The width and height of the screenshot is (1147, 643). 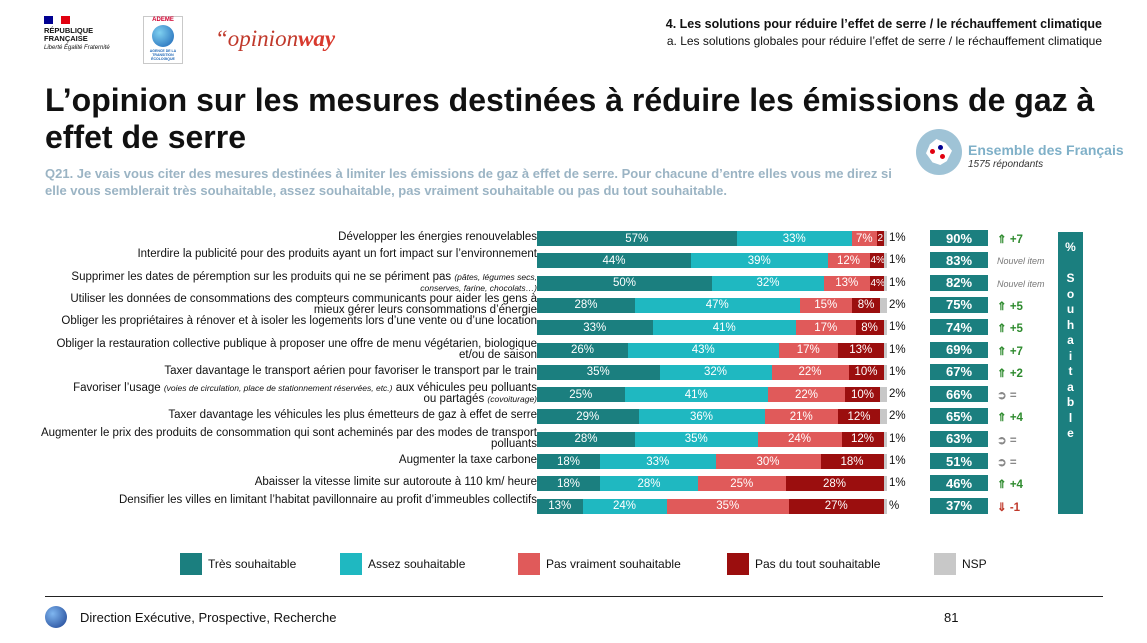 What do you see at coordinates (951, 617) in the screenshot?
I see `page-number: 81` at bounding box center [951, 617].